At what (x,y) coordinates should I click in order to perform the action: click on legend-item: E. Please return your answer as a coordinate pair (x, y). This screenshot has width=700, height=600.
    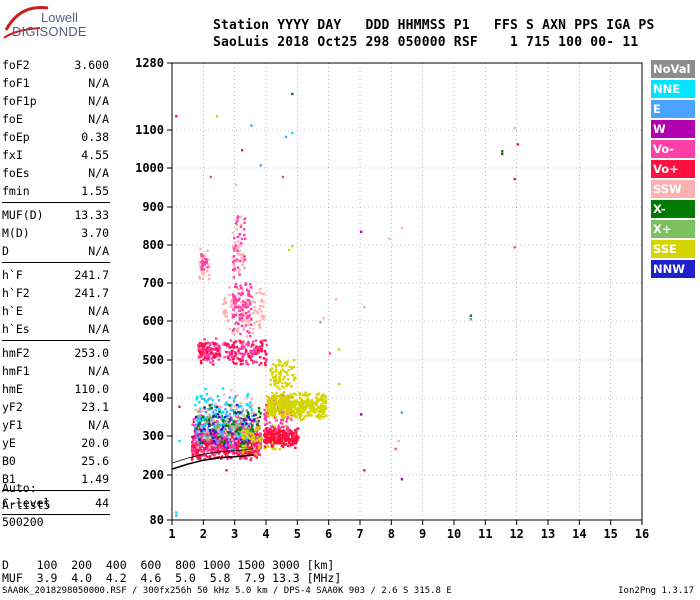
    Looking at the image, I should click on (673, 109).